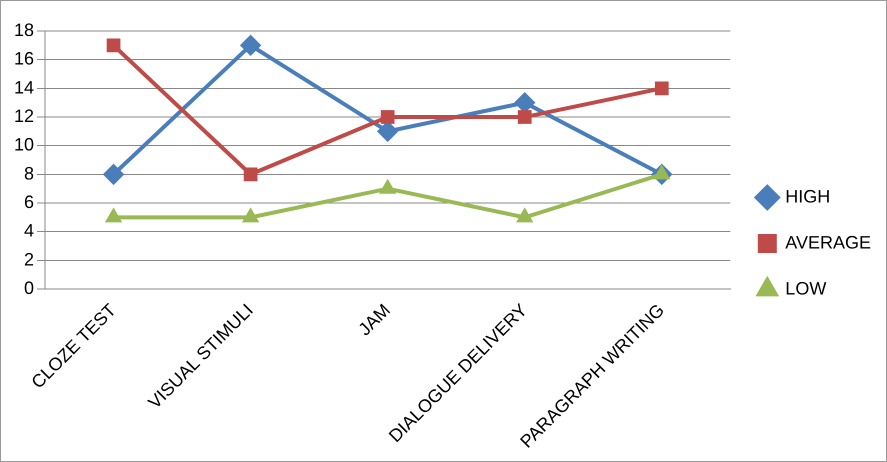  What do you see at coordinates (24, 87) in the screenshot?
I see `y-tick-label: 14` at bounding box center [24, 87].